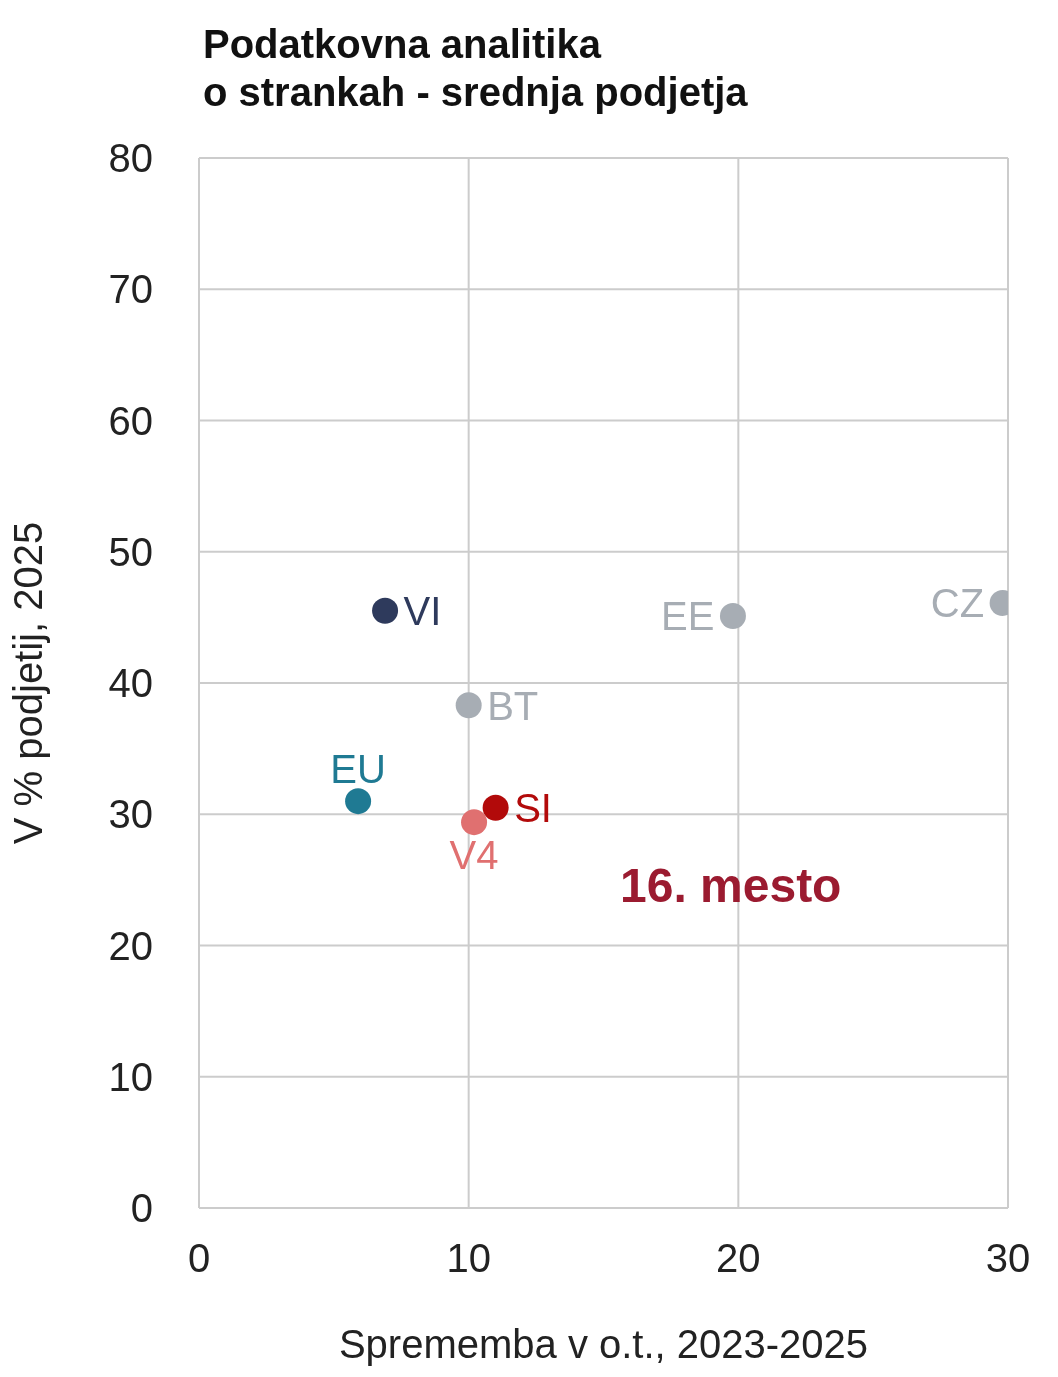  What do you see at coordinates (199, 1258) in the screenshot?
I see `x-tick-label: 0` at bounding box center [199, 1258].